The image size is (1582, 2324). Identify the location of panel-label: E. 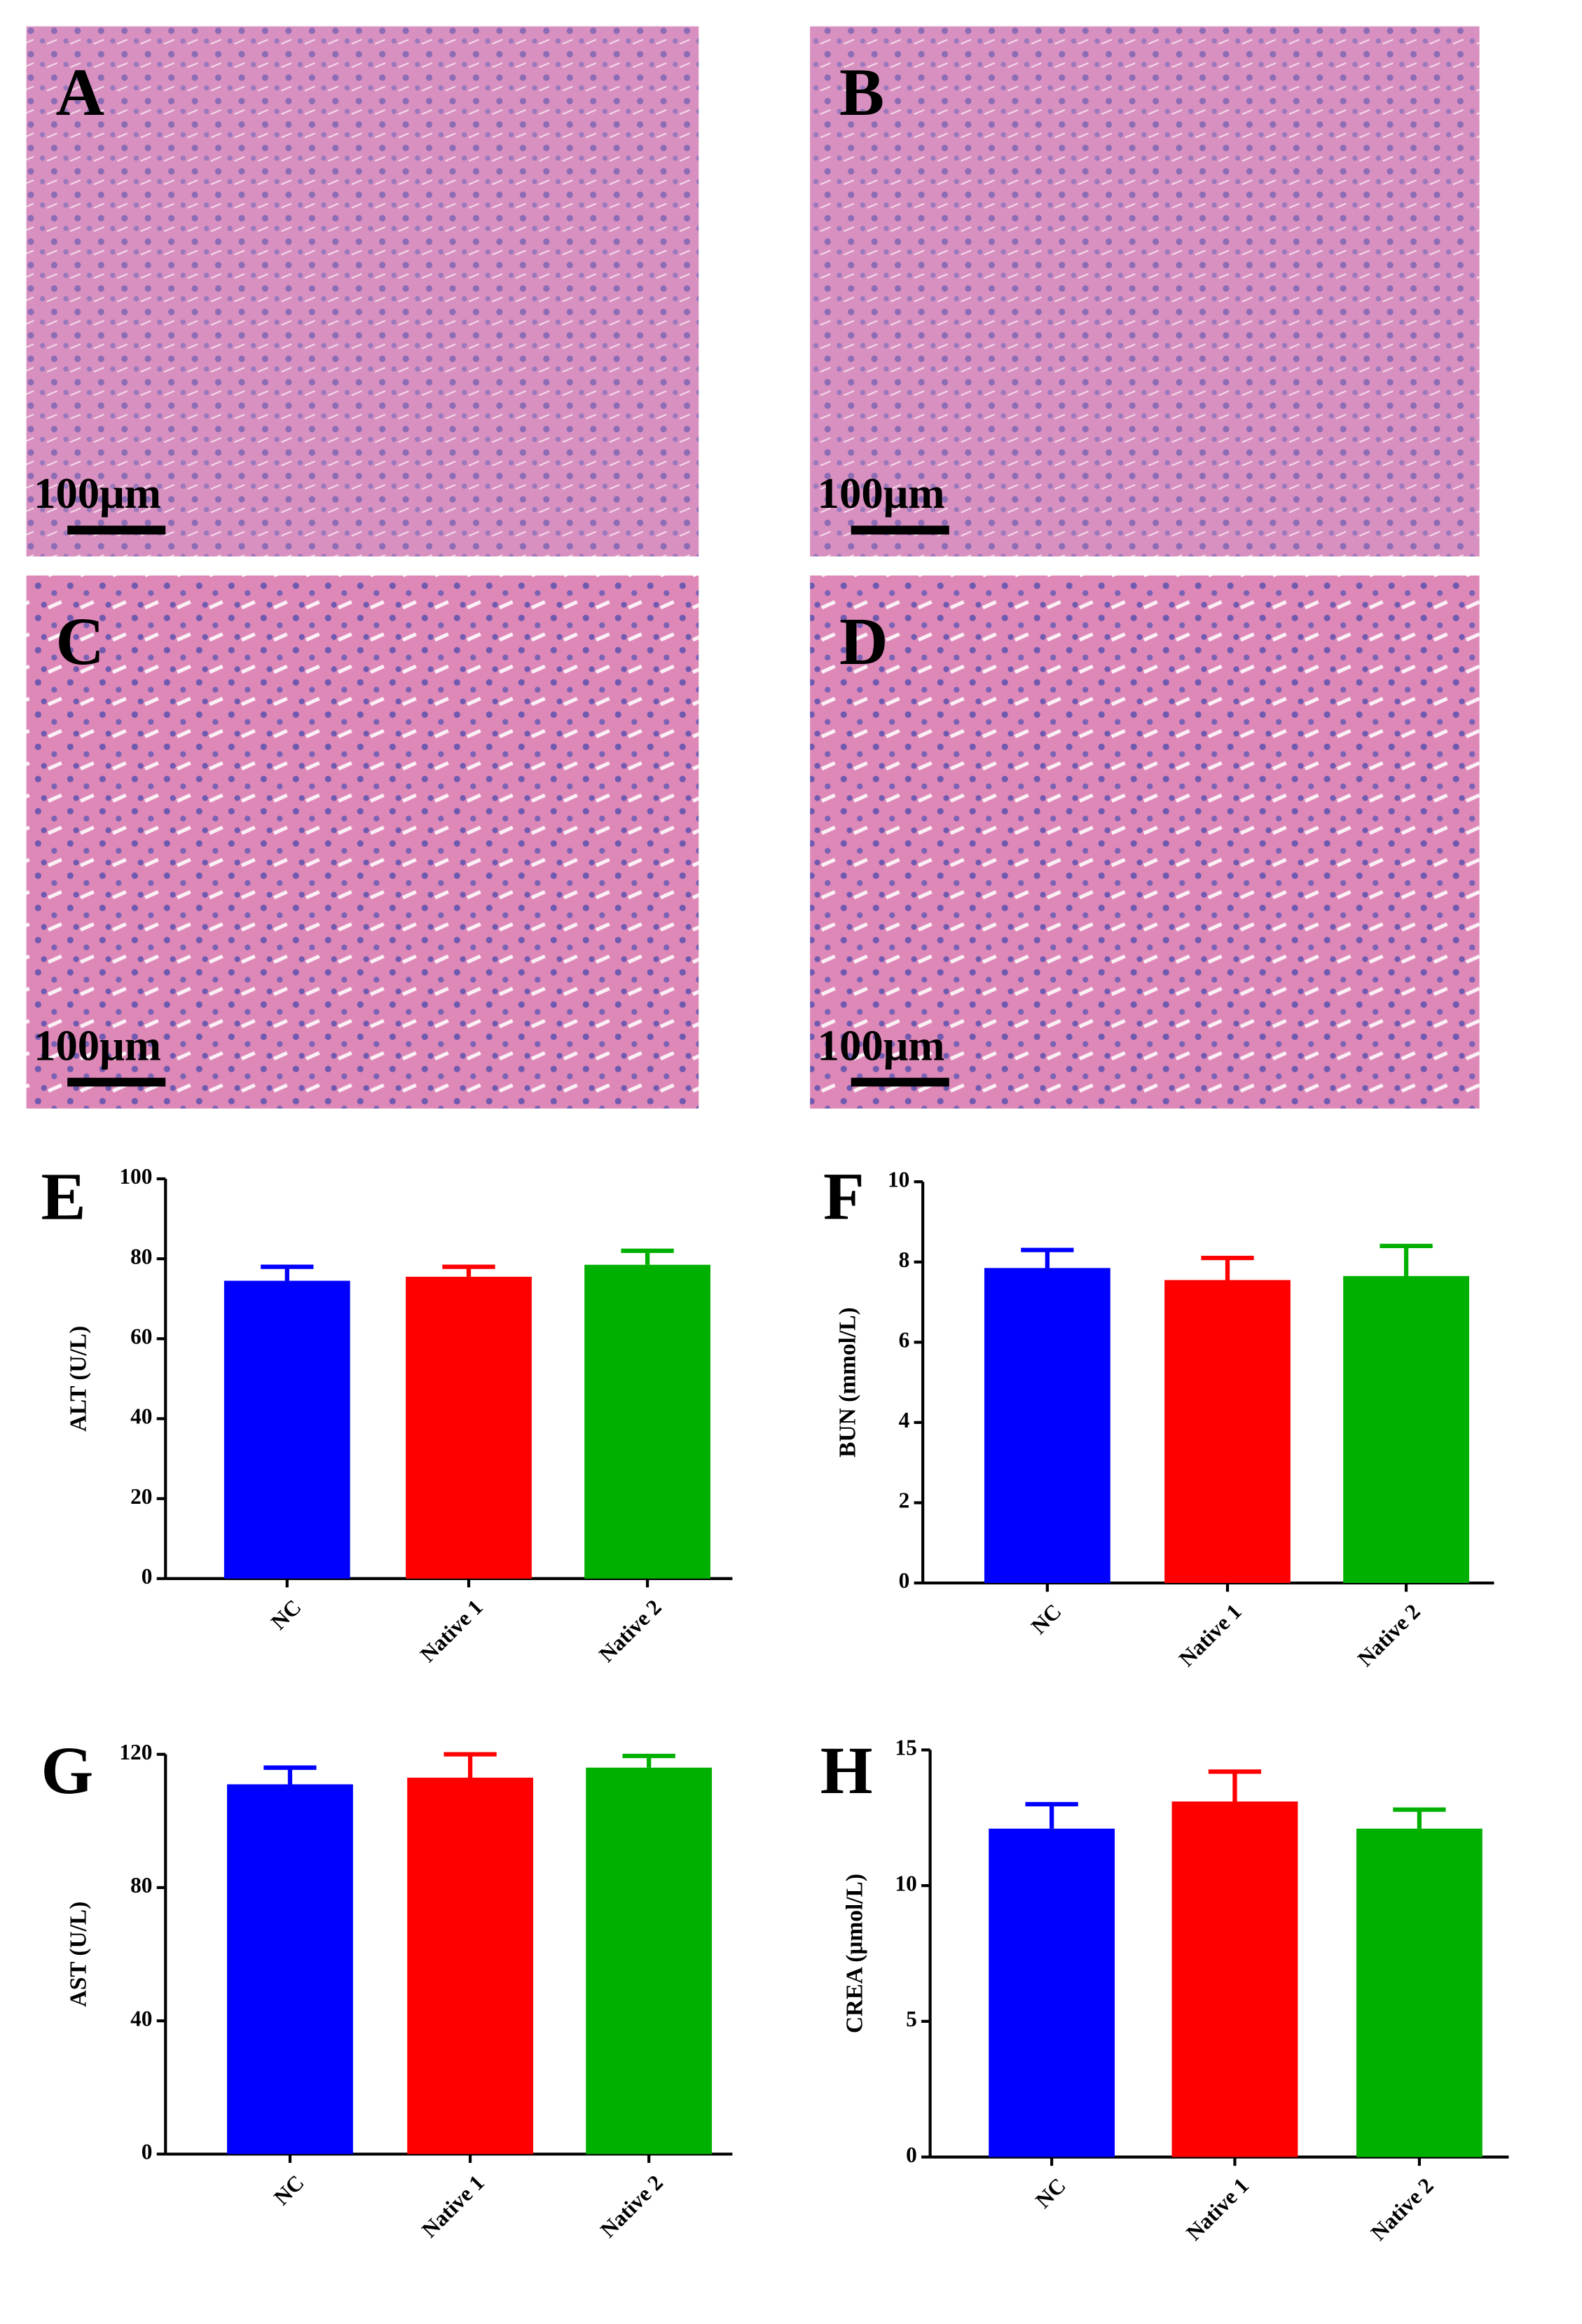
(64, 1196).